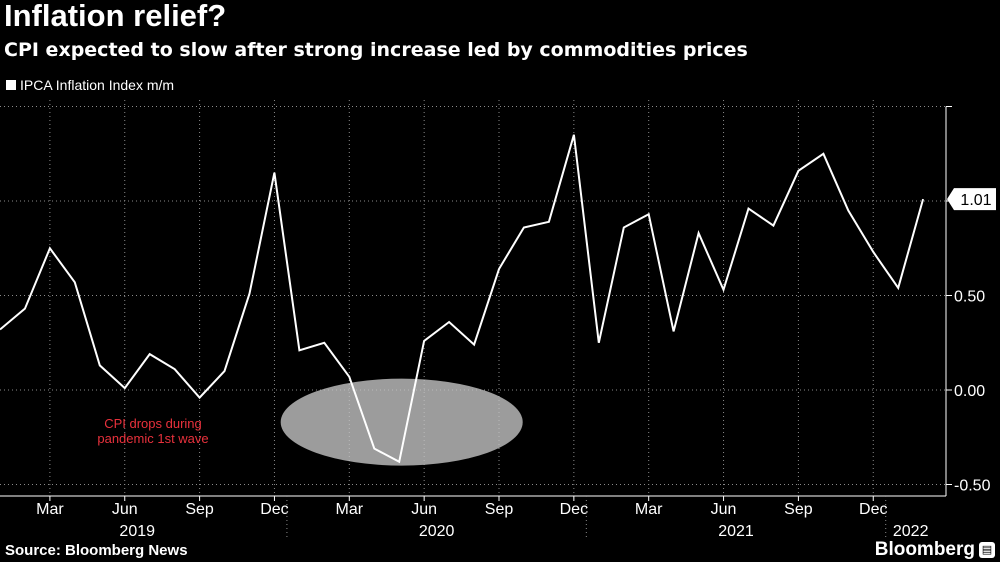 Image resolution: width=1000 pixels, height=562 pixels. I want to click on source-note: Source: Bloomberg News, so click(96, 550).